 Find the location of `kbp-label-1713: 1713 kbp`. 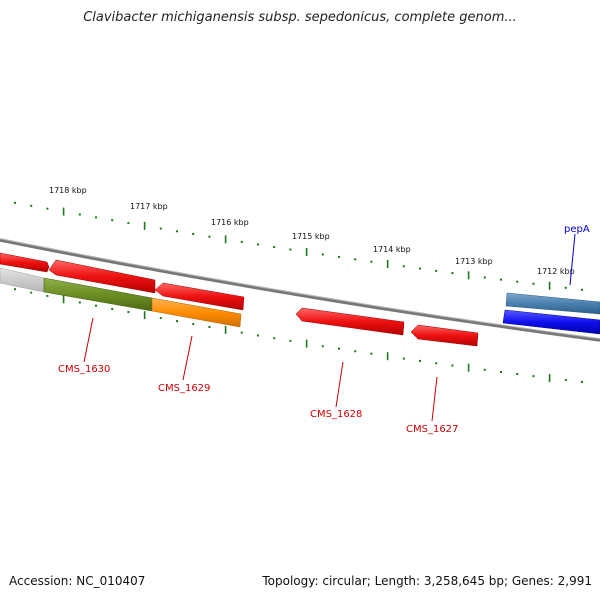

kbp-label-1713: 1713 kbp is located at coordinates (474, 261).